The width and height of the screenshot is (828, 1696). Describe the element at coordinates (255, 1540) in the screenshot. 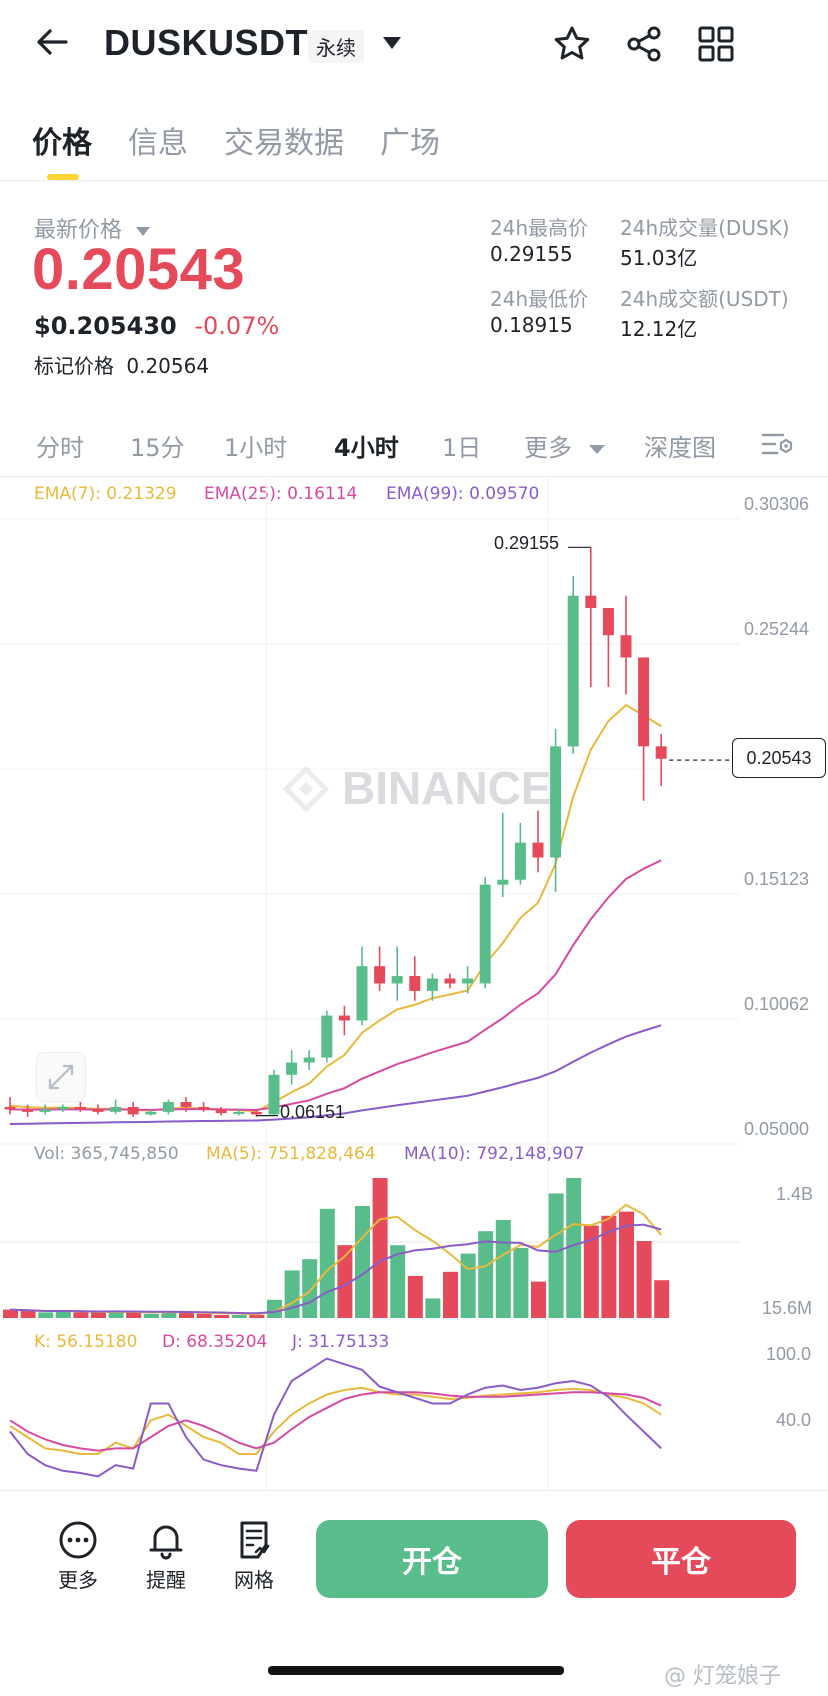

I see `grid-list-icon` at that location.